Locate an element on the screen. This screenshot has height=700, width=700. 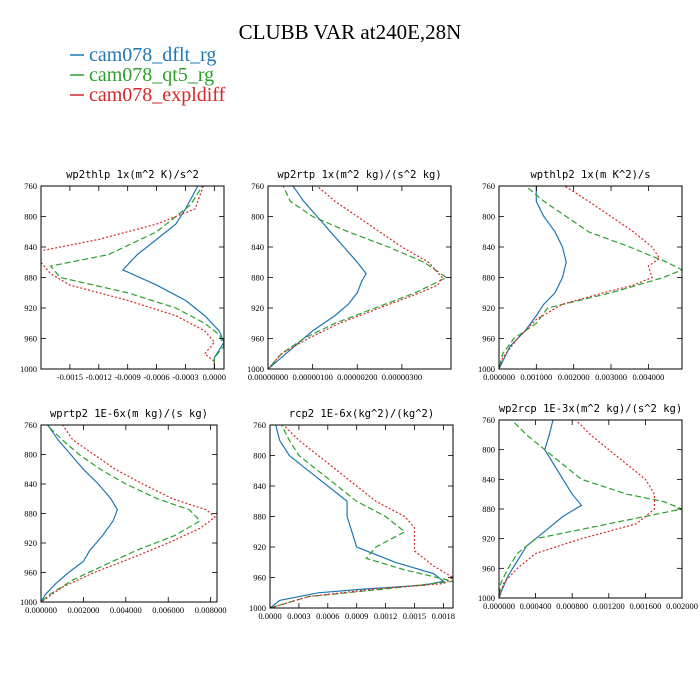
legend-entry: cam078_qt5_rg is located at coordinates (142, 75).